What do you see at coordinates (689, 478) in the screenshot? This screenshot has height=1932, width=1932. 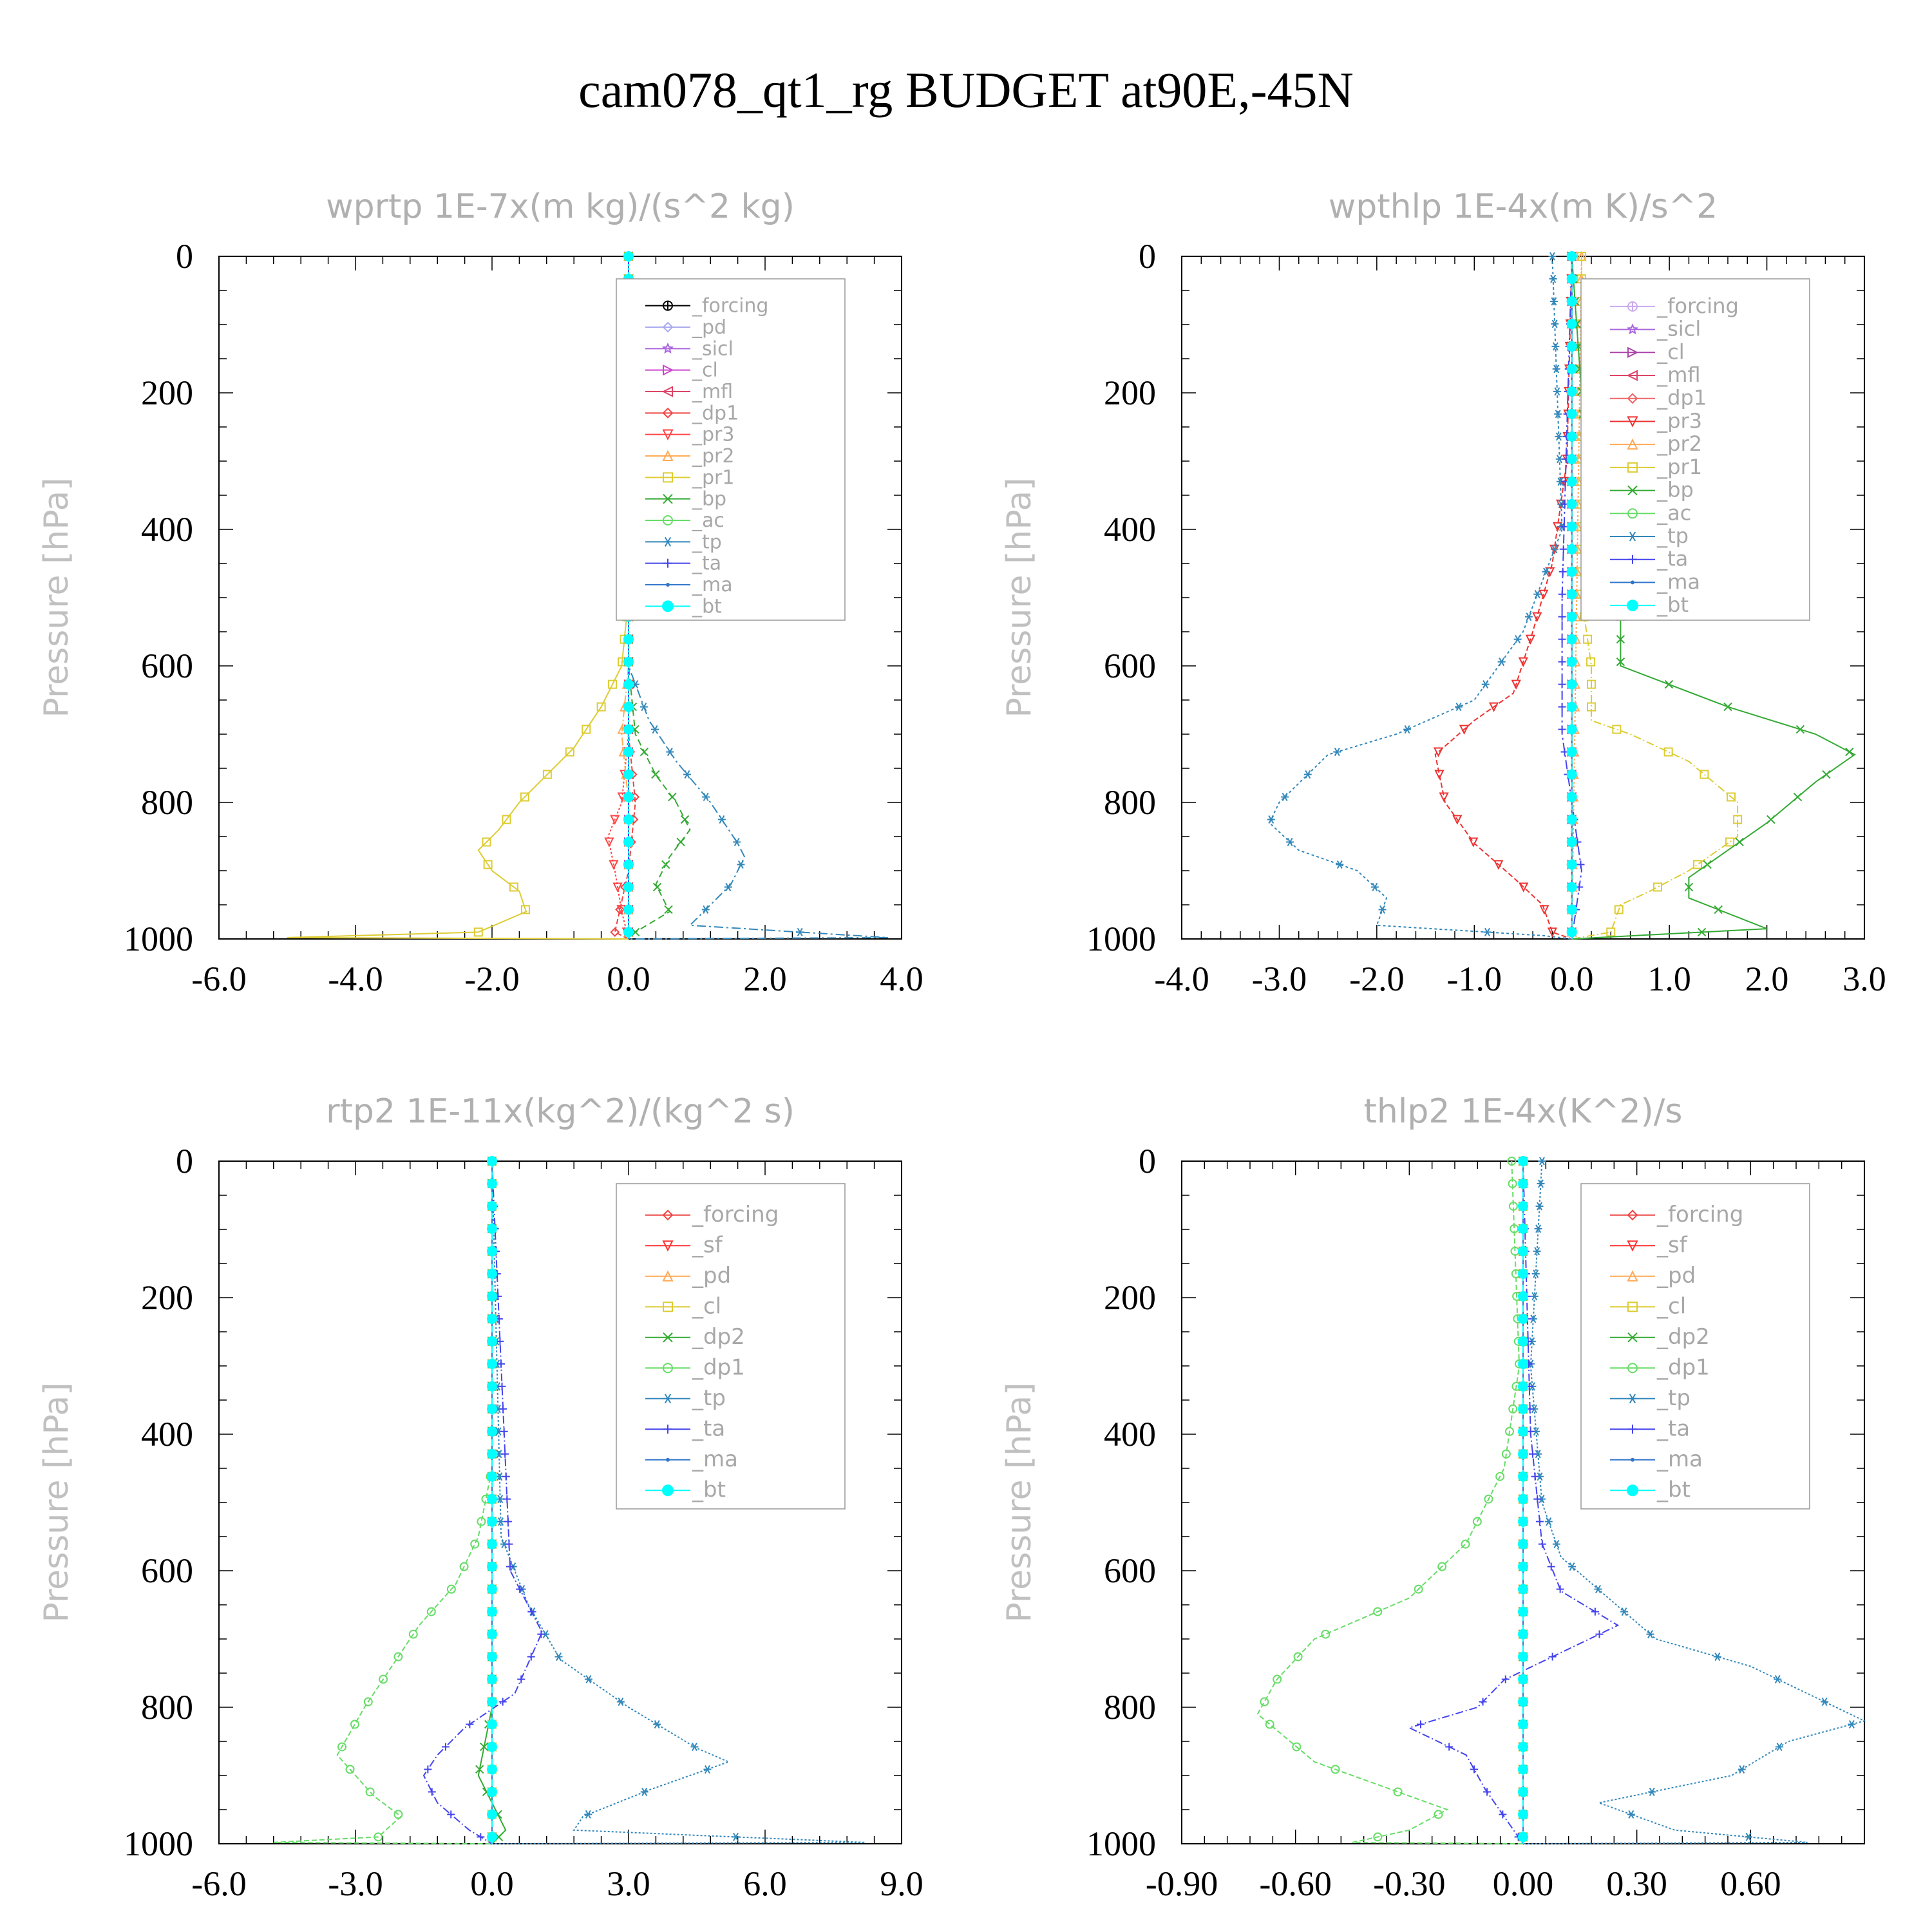 I see `legend-item: _pr1` at bounding box center [689, 478].